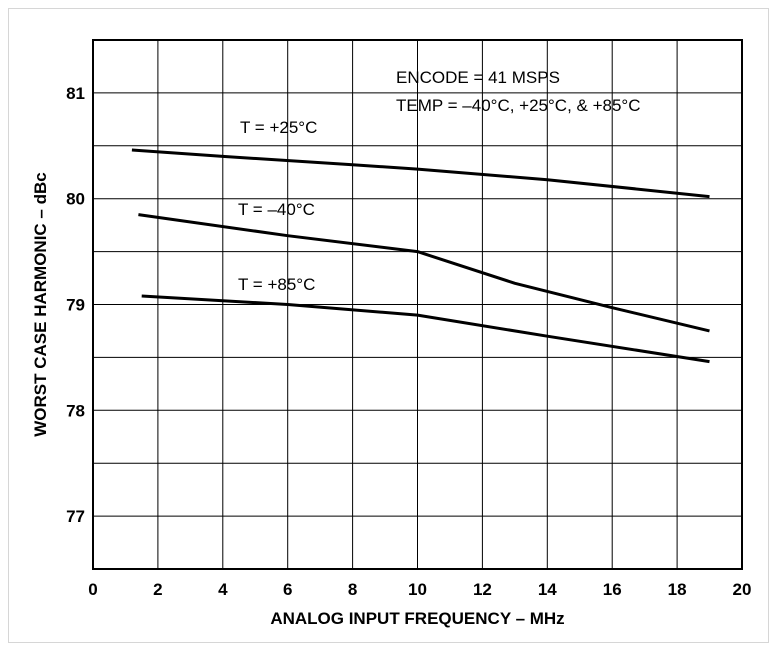 The image size is (777, 651). What do you see at coordinates (612, 589) in the screenshot?
I see `x-tick-label-8: 16` at bounding box center [612, 589].